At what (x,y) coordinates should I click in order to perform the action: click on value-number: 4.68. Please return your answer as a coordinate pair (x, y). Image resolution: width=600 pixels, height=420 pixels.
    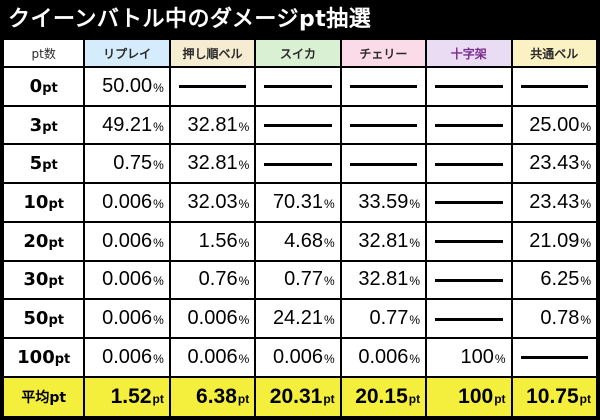
    Looking at the image, I should click on (303, 240).